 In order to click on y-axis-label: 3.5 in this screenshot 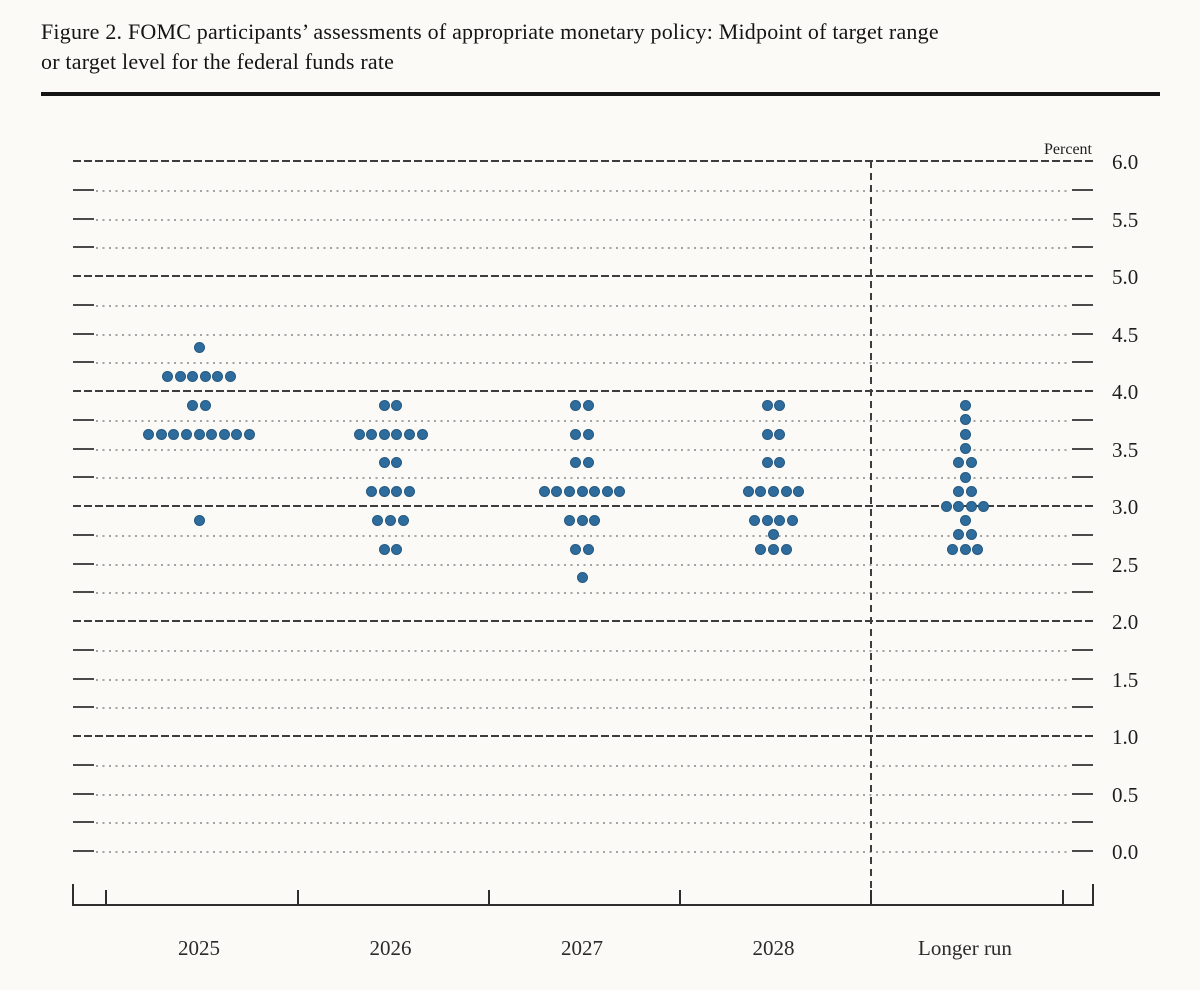, I will do `click(1125, 449)`.